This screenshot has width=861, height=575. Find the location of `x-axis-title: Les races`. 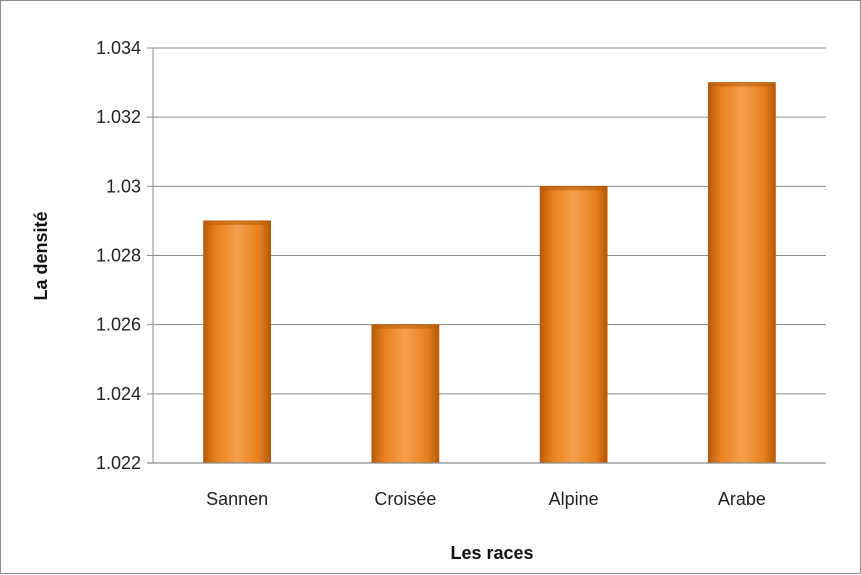

x-axis-title: Les races is located at coordinates (491, 553).